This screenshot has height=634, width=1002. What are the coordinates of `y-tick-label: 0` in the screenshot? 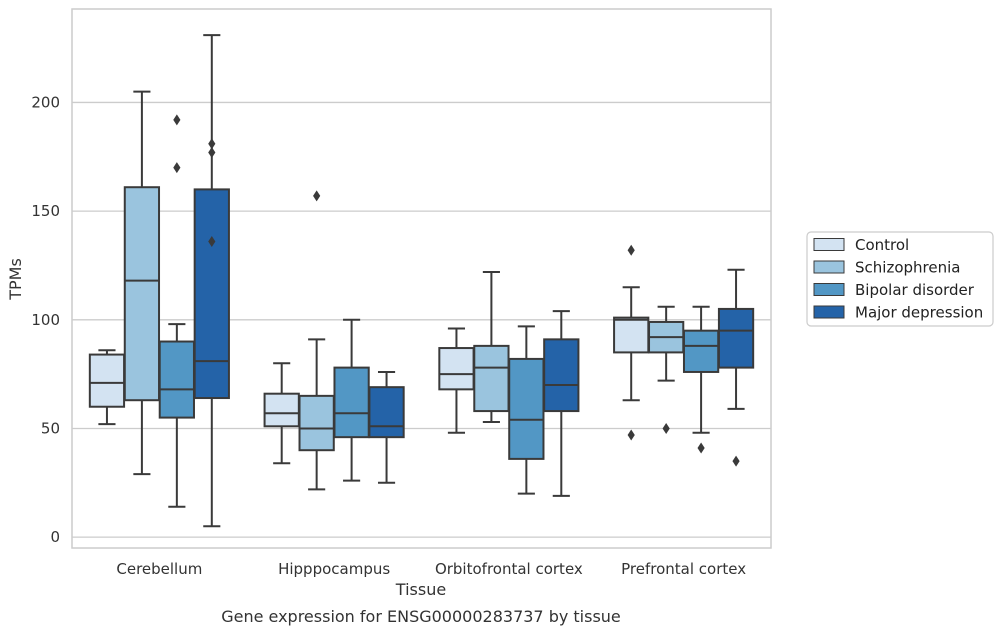 It's located at (55, 537).